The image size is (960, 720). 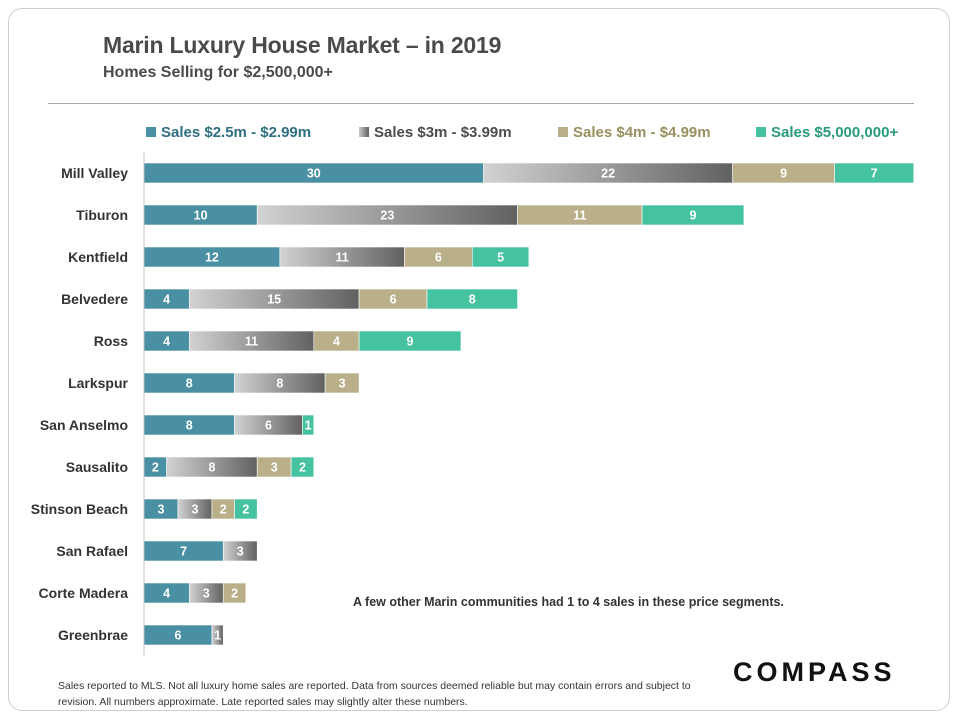 I want to click on data-label-corte-madera-2-5m: 4, so click(x=166, y=594).